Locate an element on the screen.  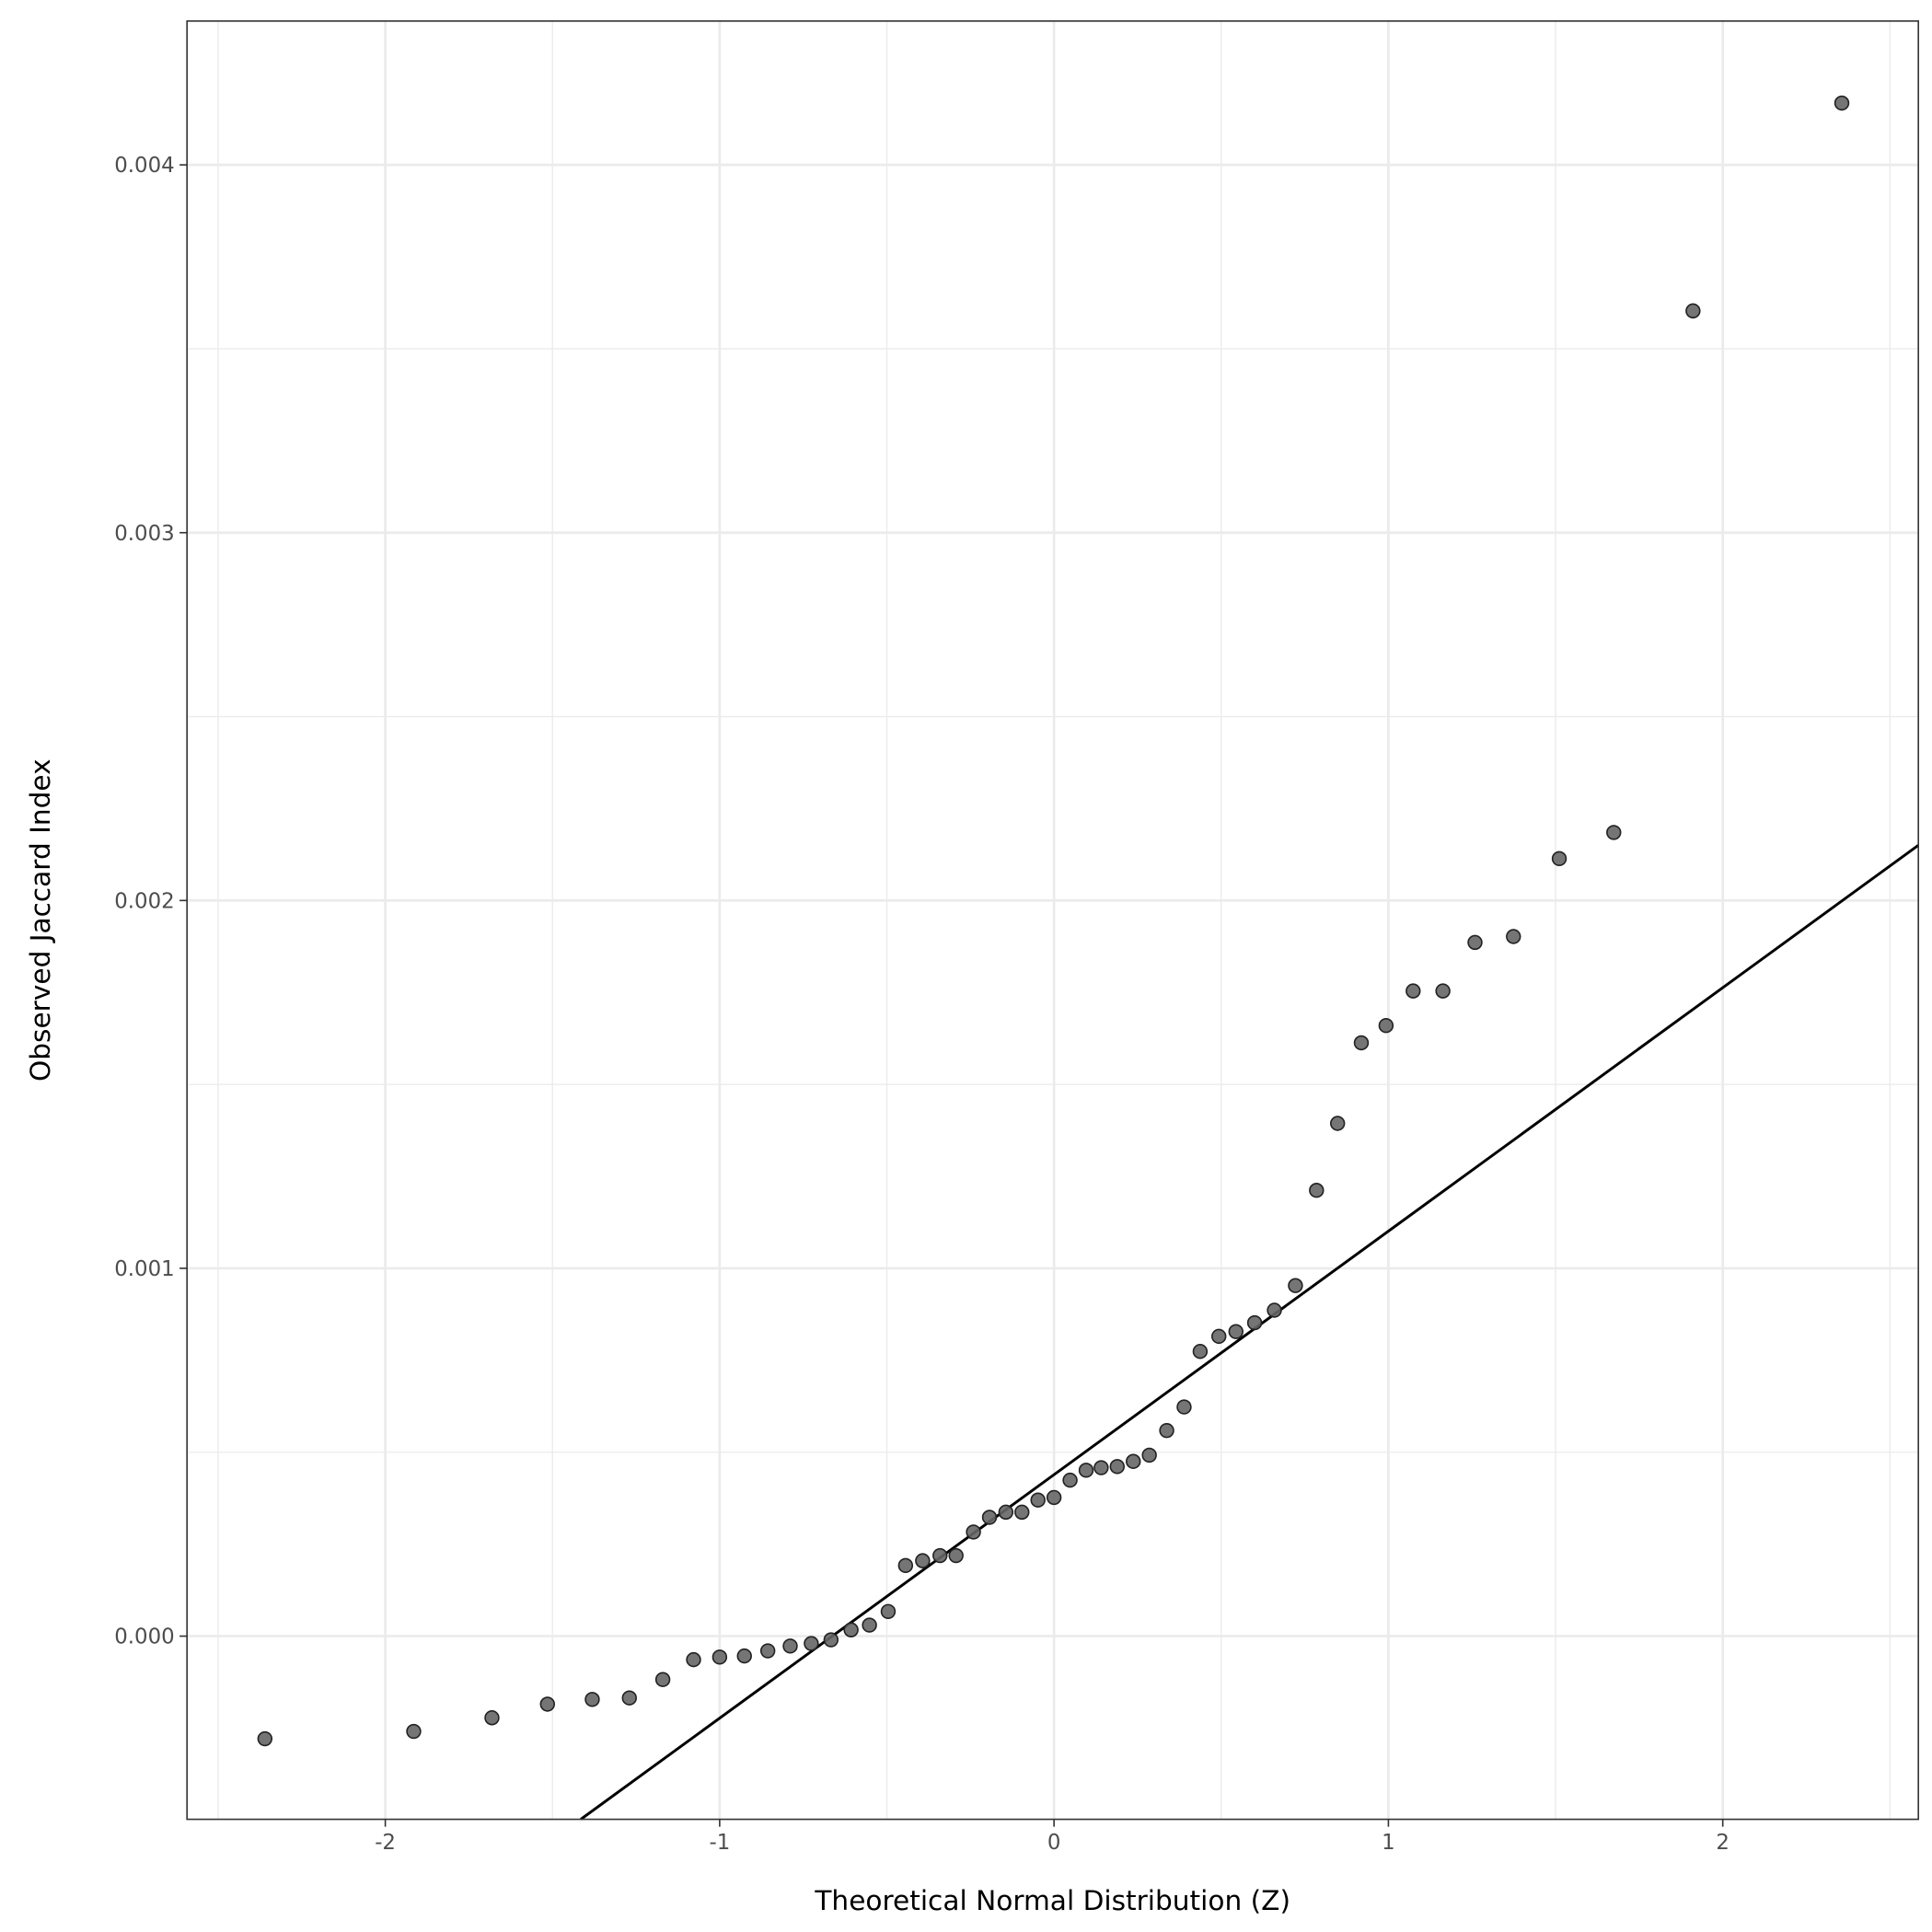
x-axis: -2 -1 0 1 2 is located at coordinates (1052, 1837).